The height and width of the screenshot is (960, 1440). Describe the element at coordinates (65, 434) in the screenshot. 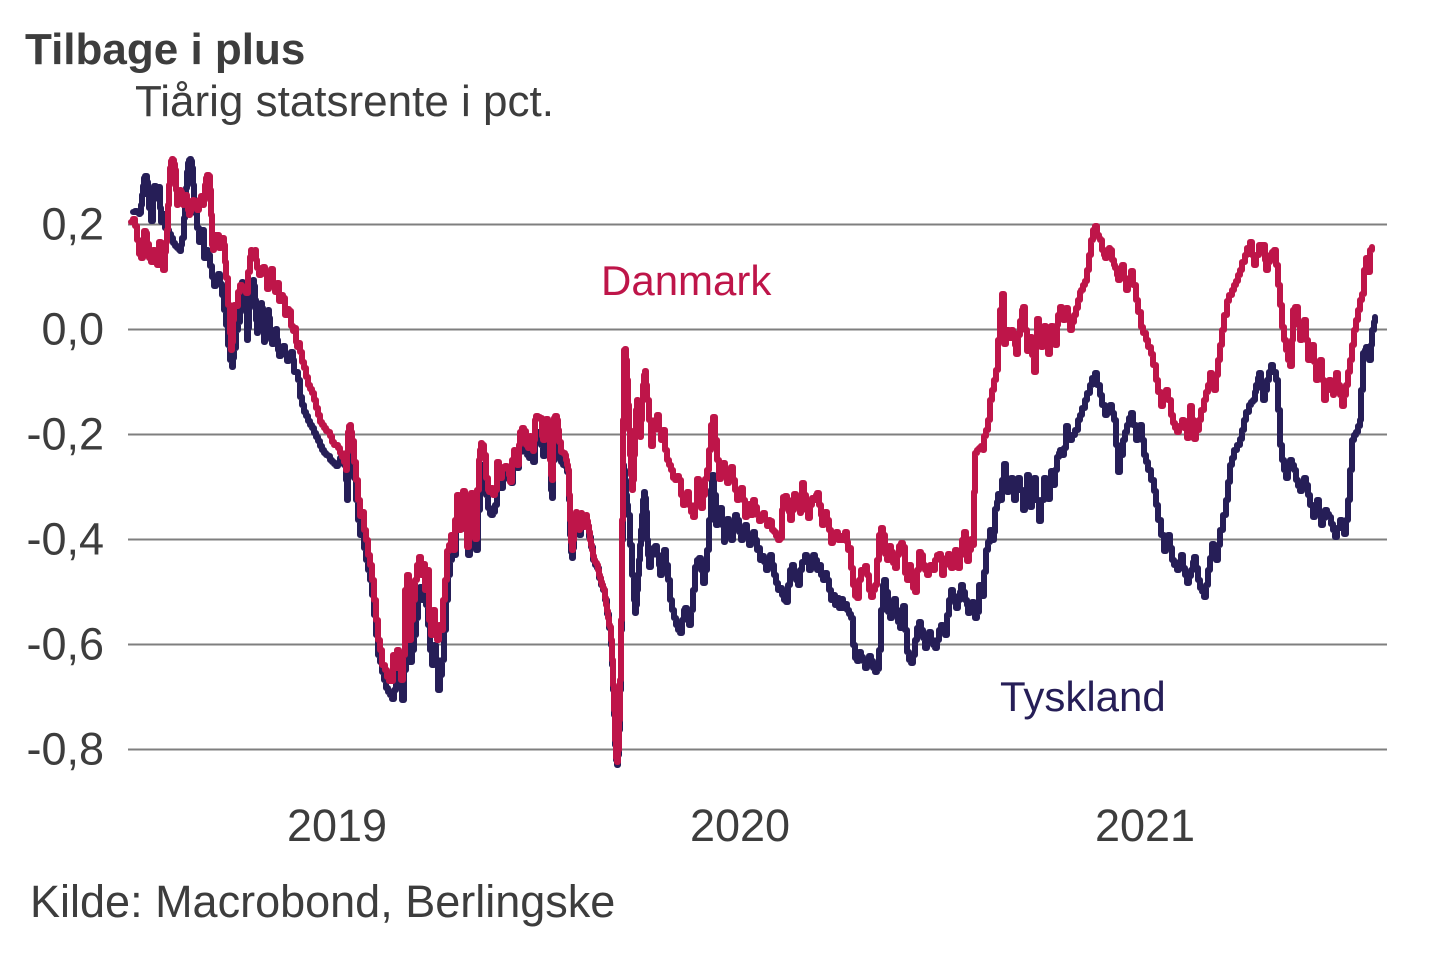

I see `svg-text: -0,2` at that location.